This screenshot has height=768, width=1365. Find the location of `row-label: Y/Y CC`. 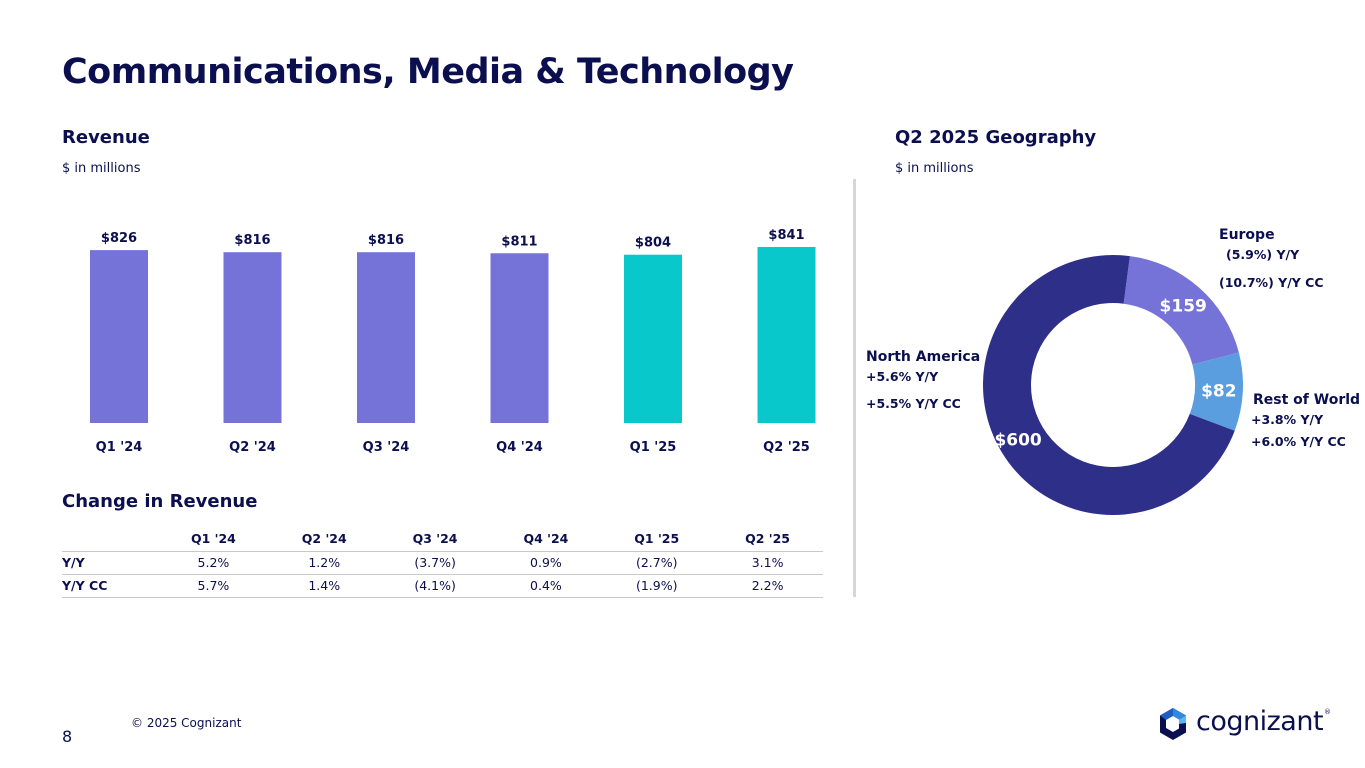

row-label: Y/Y CC is located at coordinates (110, 586).